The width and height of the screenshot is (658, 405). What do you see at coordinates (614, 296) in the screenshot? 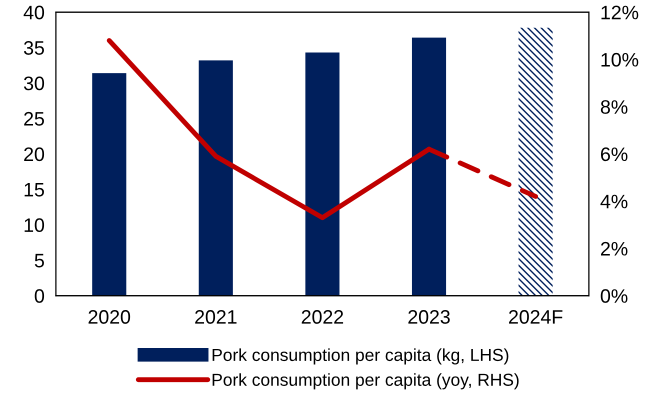
I see `y2-tick-label: 0%` at bounding box center [614, 296].